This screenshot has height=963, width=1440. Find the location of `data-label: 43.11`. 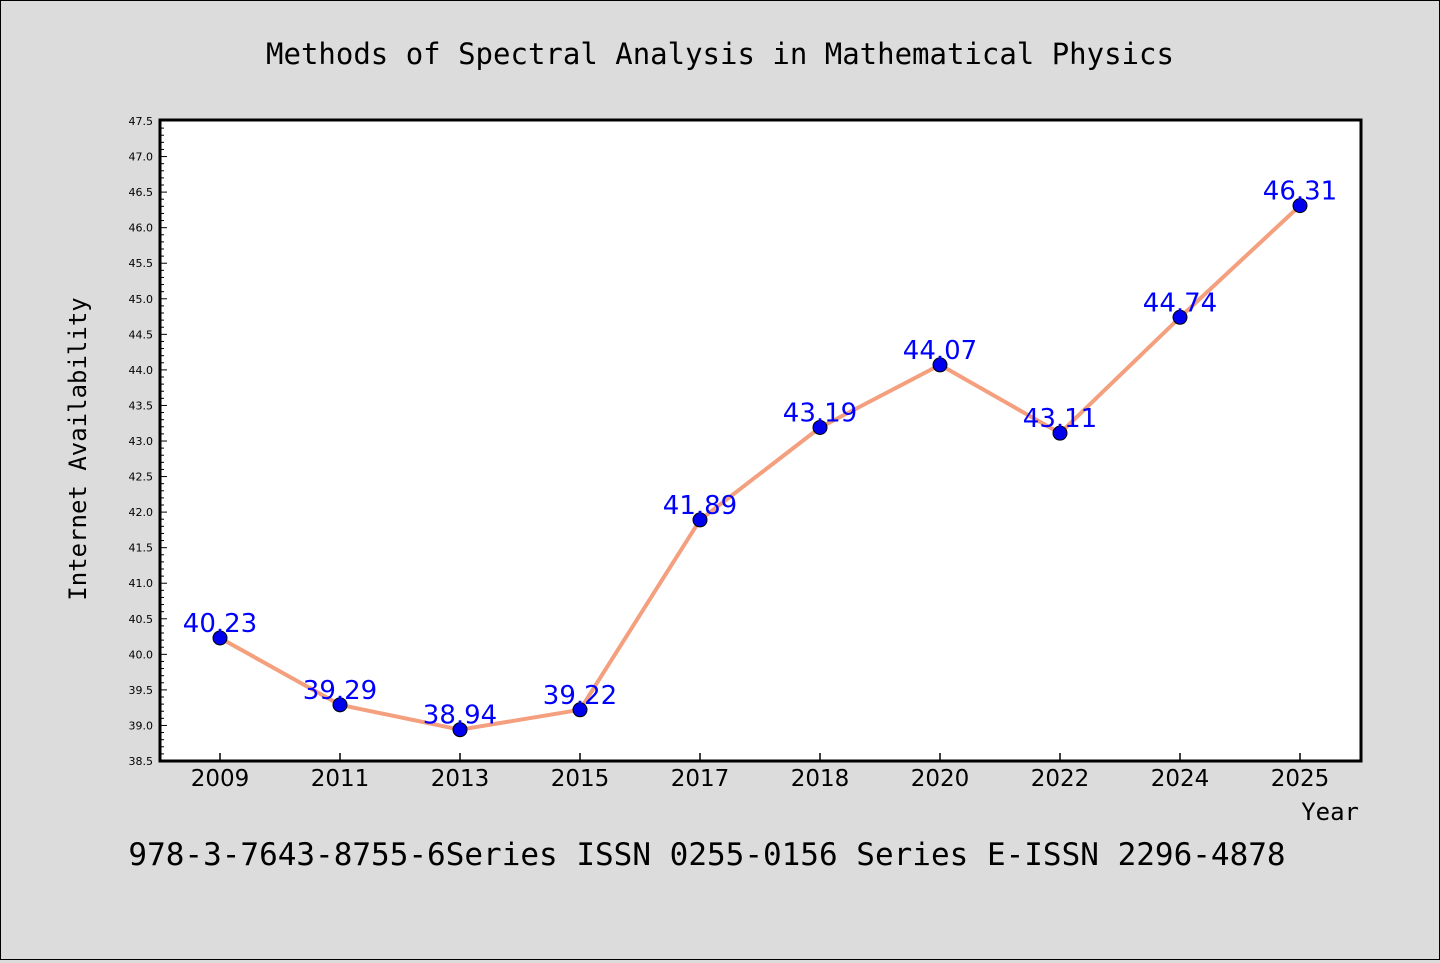

data-label: 43.11 is located at coordinates (1060, 419).